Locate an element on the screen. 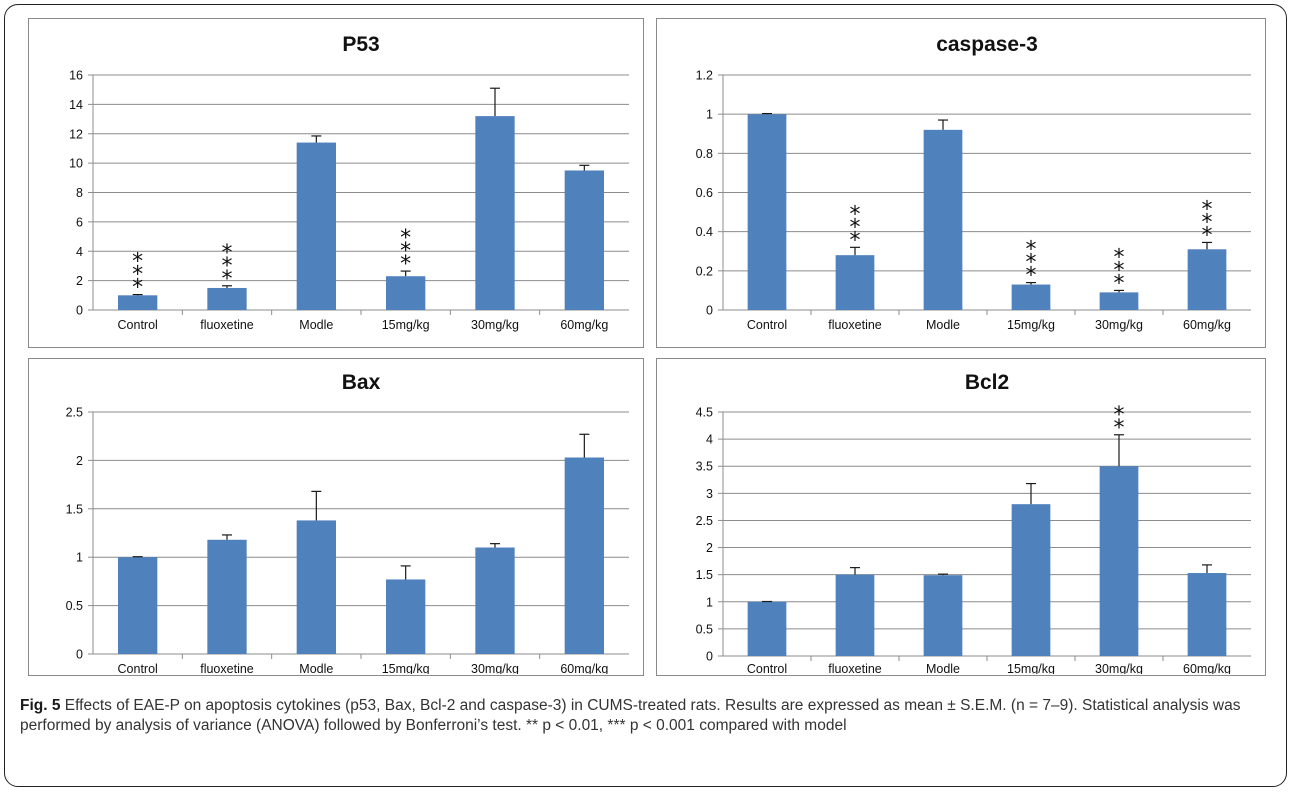 The image size is (1292, 792). significance-marker-60mg-kg: * * * is located at coordinates (1207, 222).